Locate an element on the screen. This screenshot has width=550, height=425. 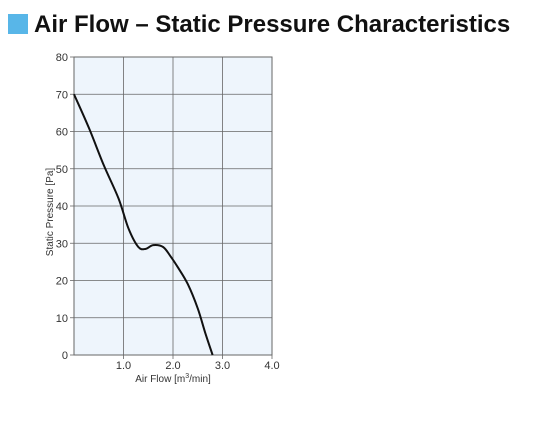
y-axis-label: Static Pressure [Pa] is located at coordinates (50, 212).